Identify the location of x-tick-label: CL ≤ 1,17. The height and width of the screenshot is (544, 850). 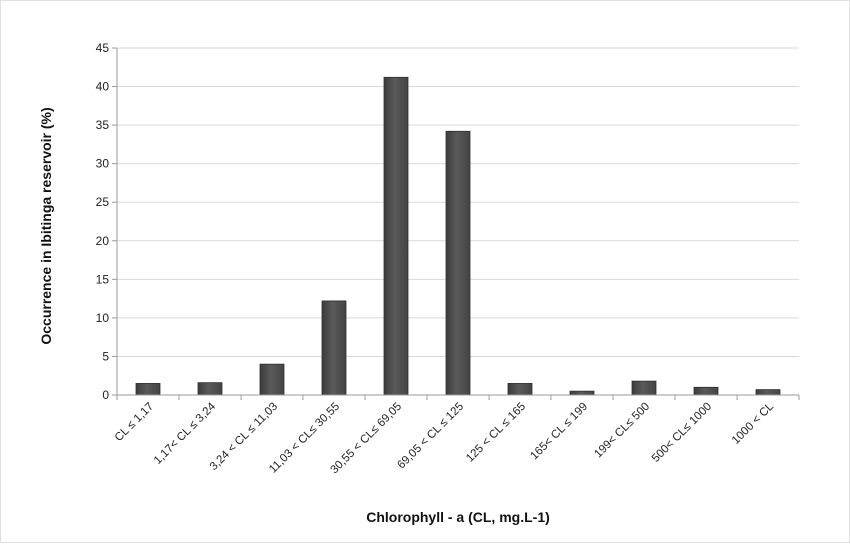
(134, 422).